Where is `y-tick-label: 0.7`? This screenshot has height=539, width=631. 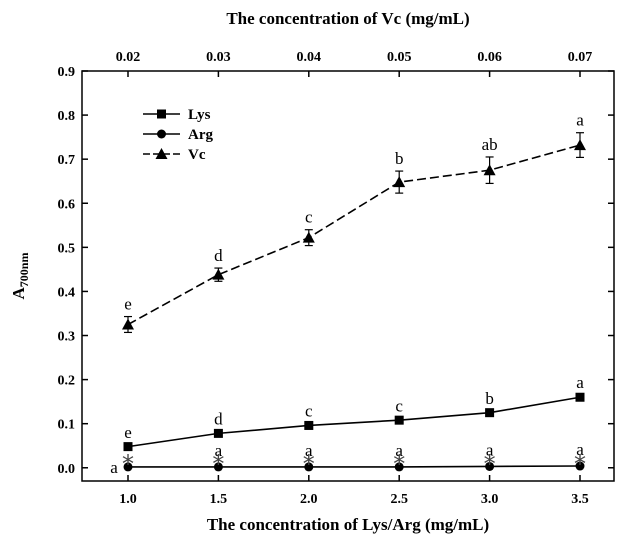
y-tick-label: 0.7 is located at coordinates (67, 160).